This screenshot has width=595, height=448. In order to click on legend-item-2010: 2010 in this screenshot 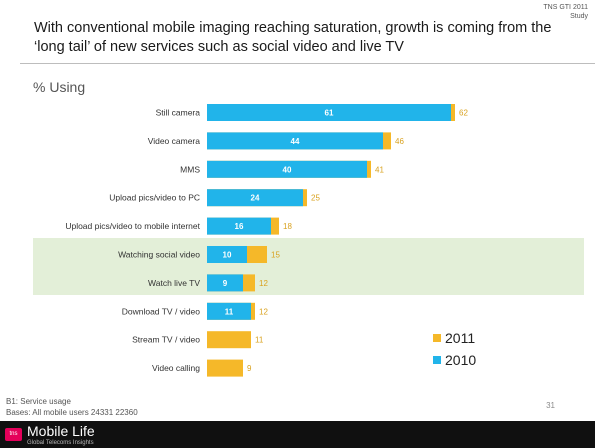, I will do `click(454, 360)`.